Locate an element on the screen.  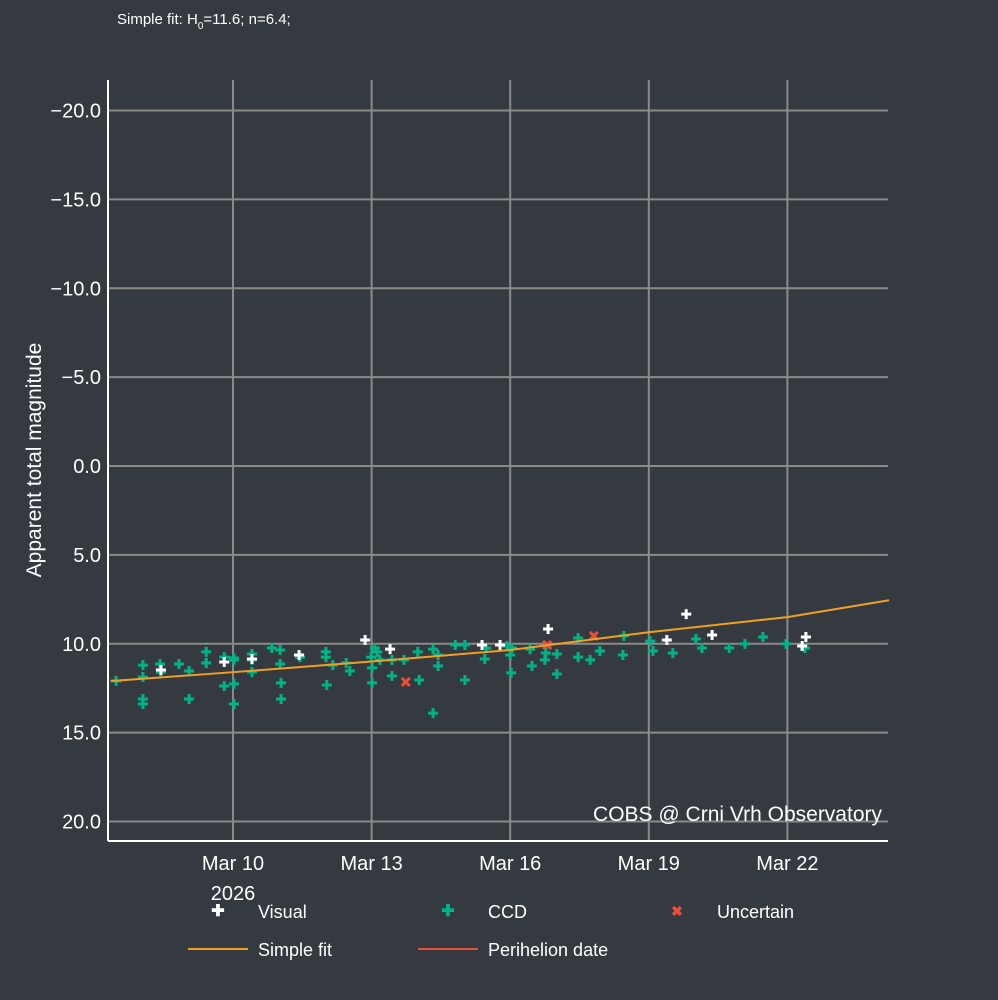
y-tick-label: 20.0 is located at coordinates (81, 823).